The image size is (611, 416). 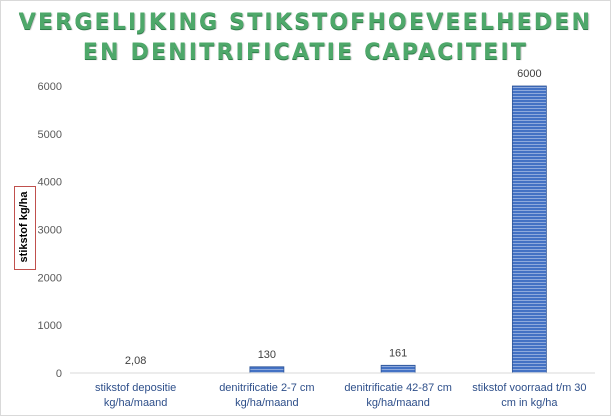 I want to click on y-tick-label: 5000, so click(x=50, y=135).